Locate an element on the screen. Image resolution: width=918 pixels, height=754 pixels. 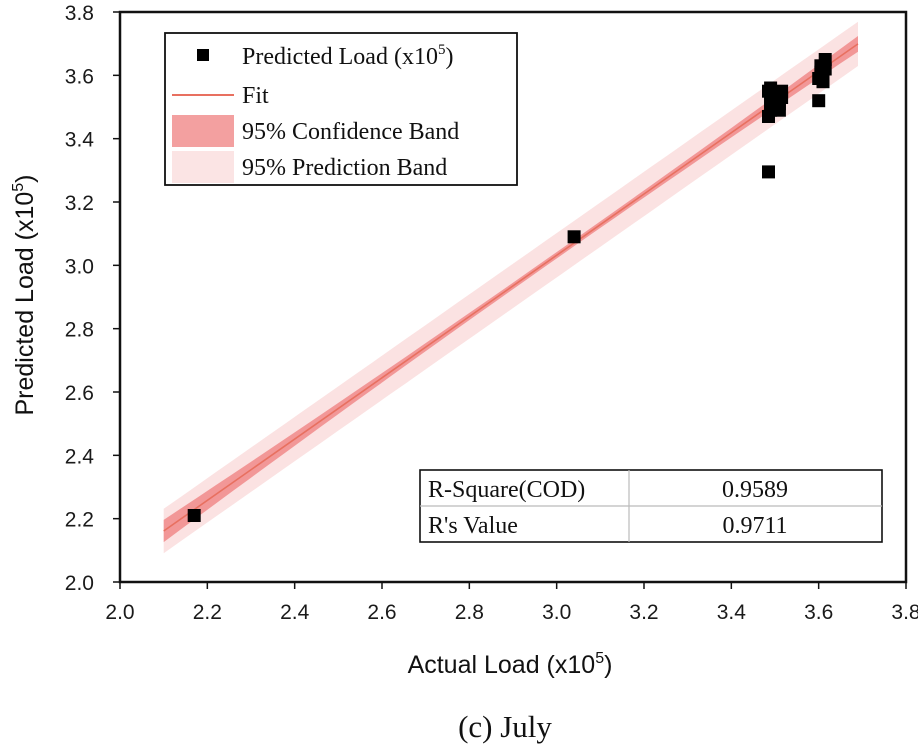
stats-label-r-value: R's Value is located at coordinates (473, 526).